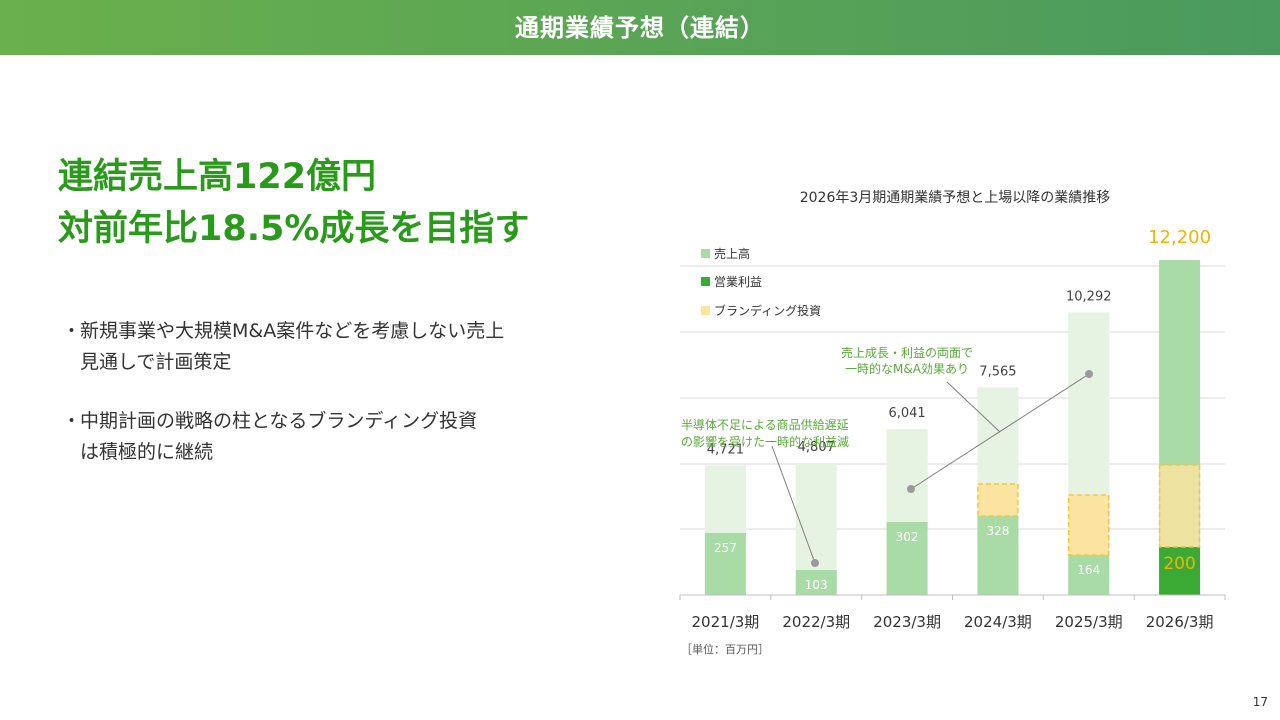 The height and width of the screenshot is (720, 1280). What do you see at coordinates (1089, 296) in the screenshot?
I see `revenue-data-label: 10,292` at bounding box center [1089, 296].